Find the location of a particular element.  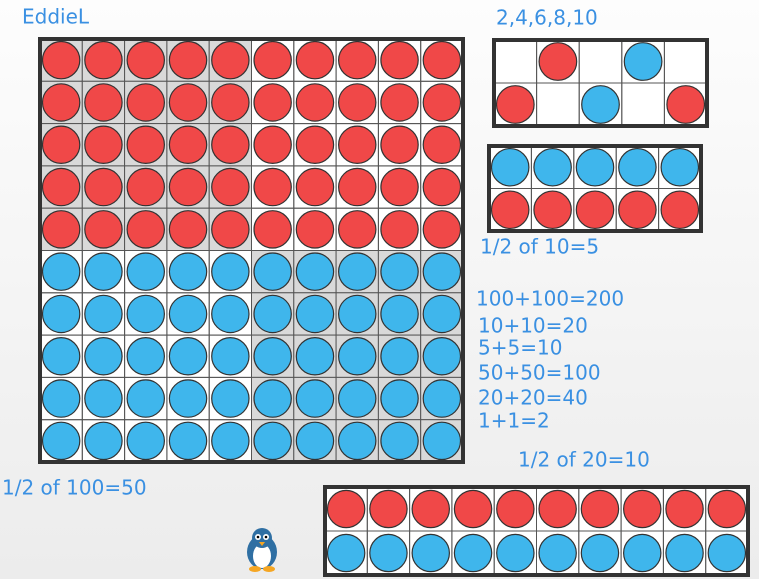

equation: 50+50=100 is located at coordinates (539, 373).